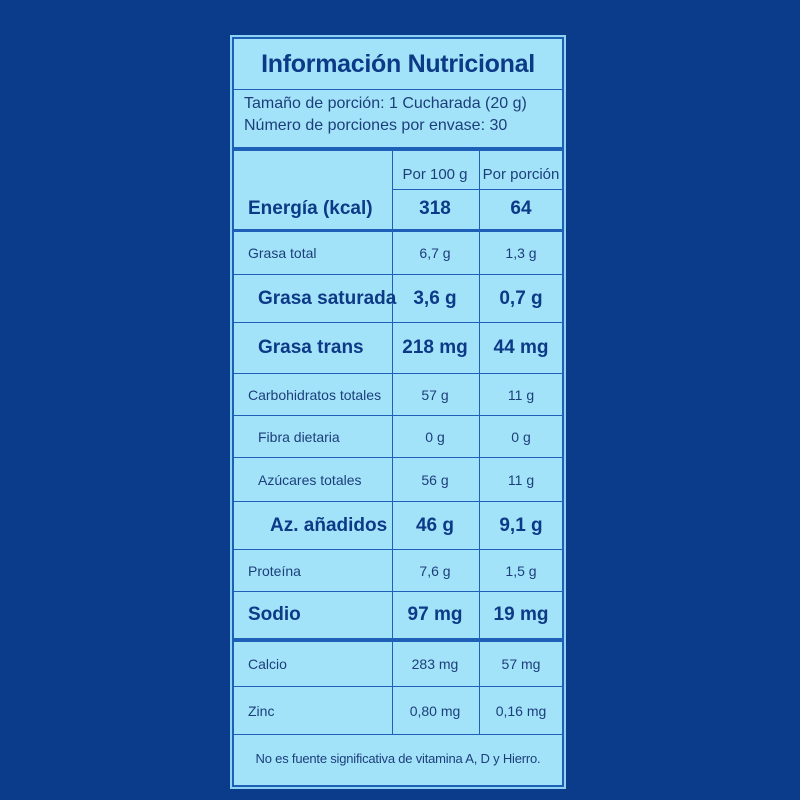 The width and height of the screenshot is (800, 800). What do you see at coordinates (329, 525) in the screenshot?
I see `row-added-sugars-name: Az. añadidos` at bounding box center [329, 525].